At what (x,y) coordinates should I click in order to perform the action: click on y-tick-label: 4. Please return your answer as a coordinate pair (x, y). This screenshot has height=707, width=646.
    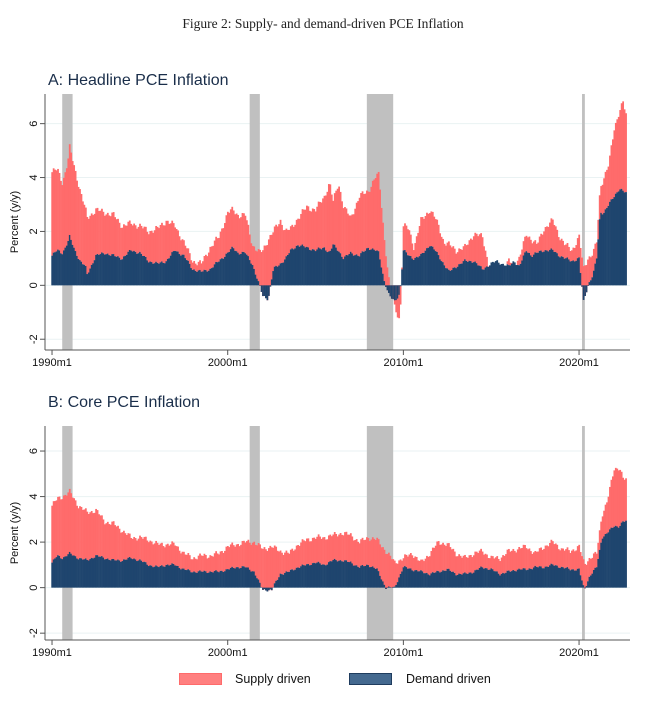
    Looking at the image, I should click on (34, 177).